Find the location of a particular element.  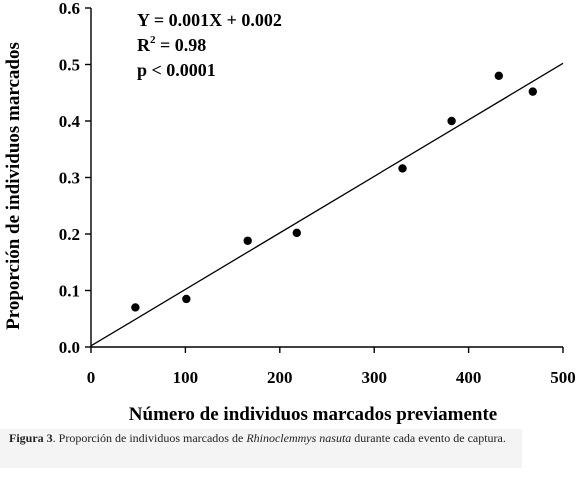

x-tick-label: 400 is located at coordinates (469, 377).